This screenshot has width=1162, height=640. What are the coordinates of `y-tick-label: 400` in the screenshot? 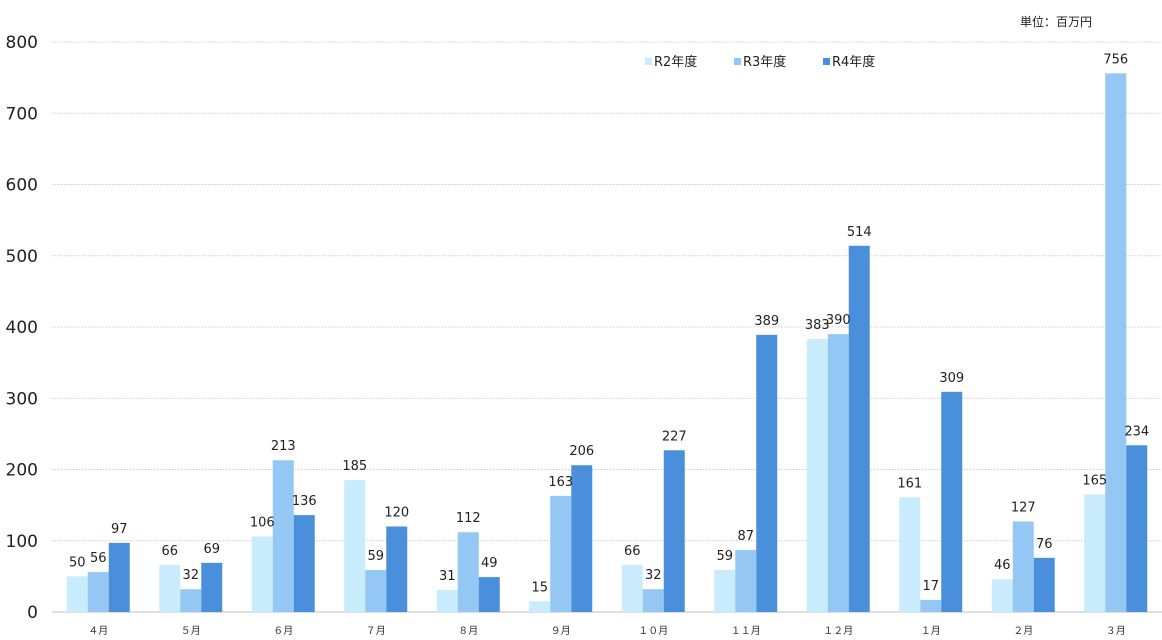 It's located at (22, 328).